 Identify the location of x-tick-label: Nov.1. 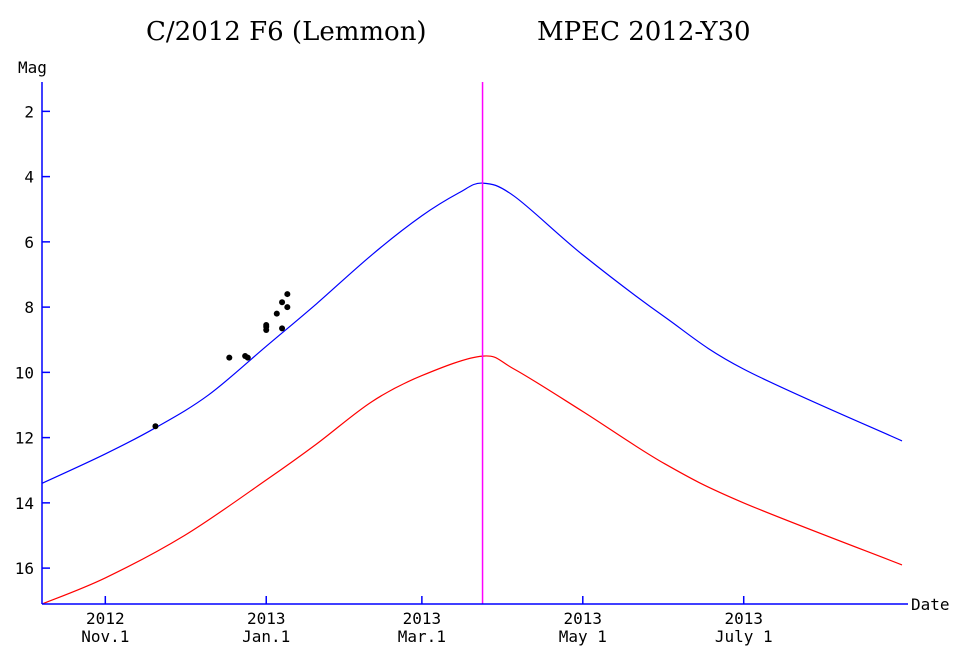
(105, 636).